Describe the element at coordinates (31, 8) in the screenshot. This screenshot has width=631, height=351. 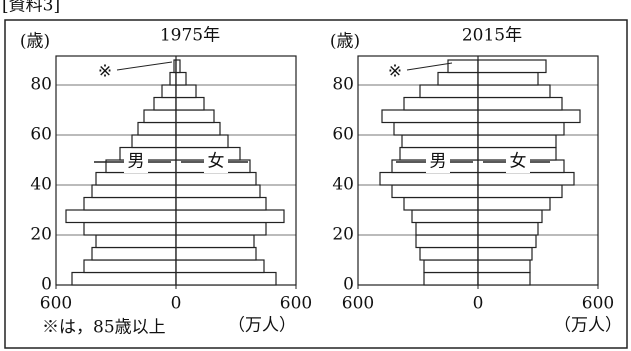
I see `figure-label: [資料3]` at that location.